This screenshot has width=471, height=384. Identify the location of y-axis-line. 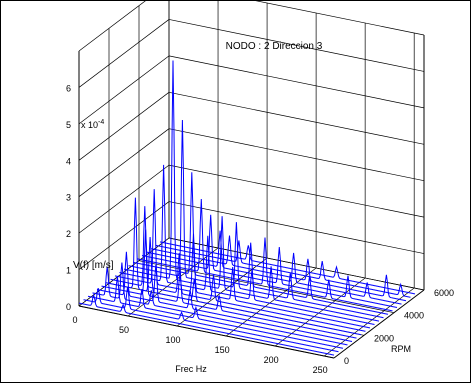
(379, 324).